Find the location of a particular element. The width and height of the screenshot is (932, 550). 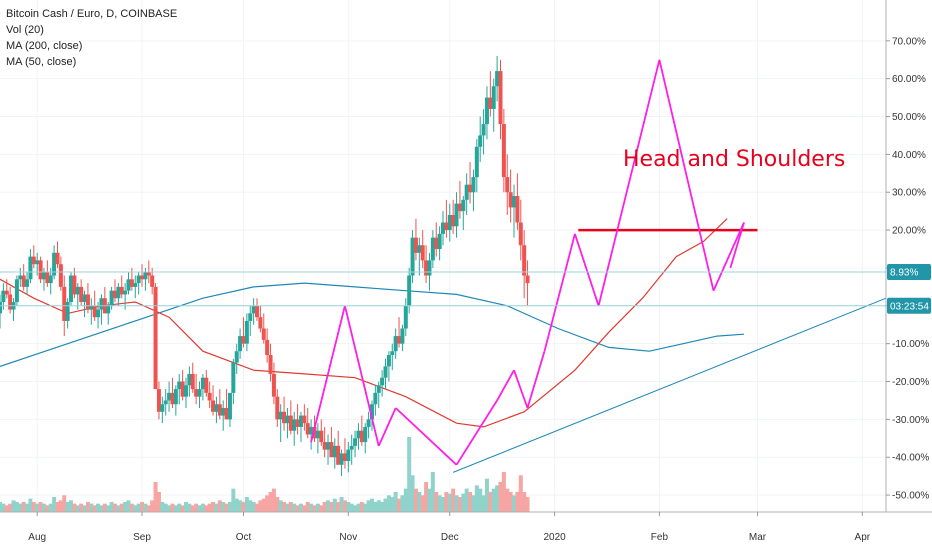

ma200-path is located at coordinates (372, 324).